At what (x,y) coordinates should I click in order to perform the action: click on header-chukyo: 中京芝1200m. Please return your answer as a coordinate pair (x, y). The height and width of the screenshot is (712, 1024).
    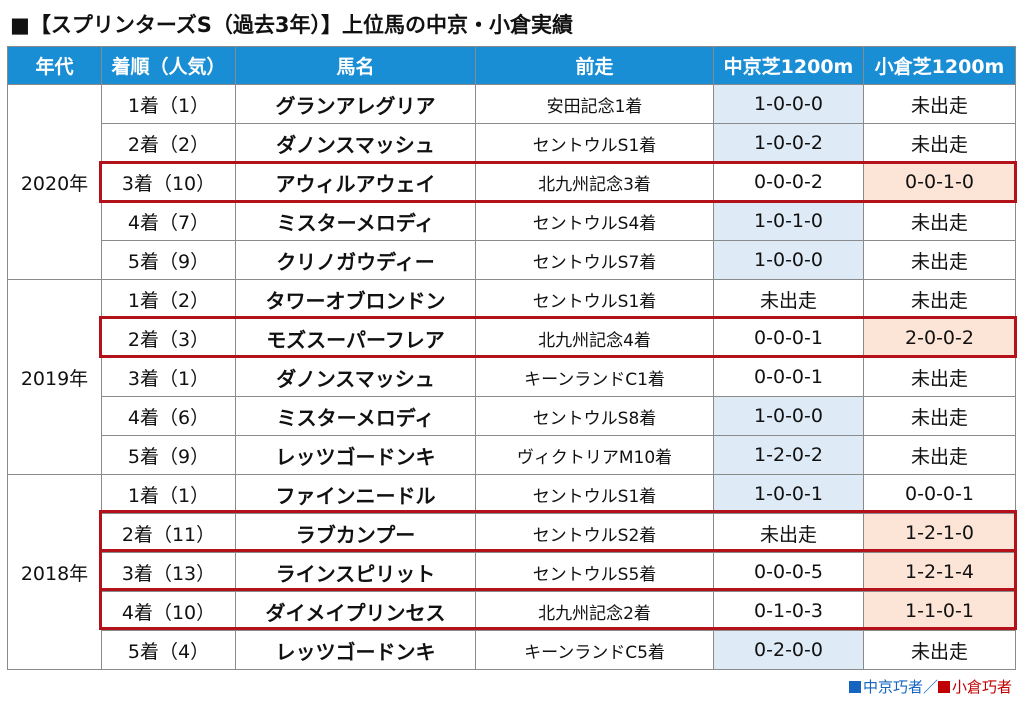
    Looking at the image, I should click on (788, 65).